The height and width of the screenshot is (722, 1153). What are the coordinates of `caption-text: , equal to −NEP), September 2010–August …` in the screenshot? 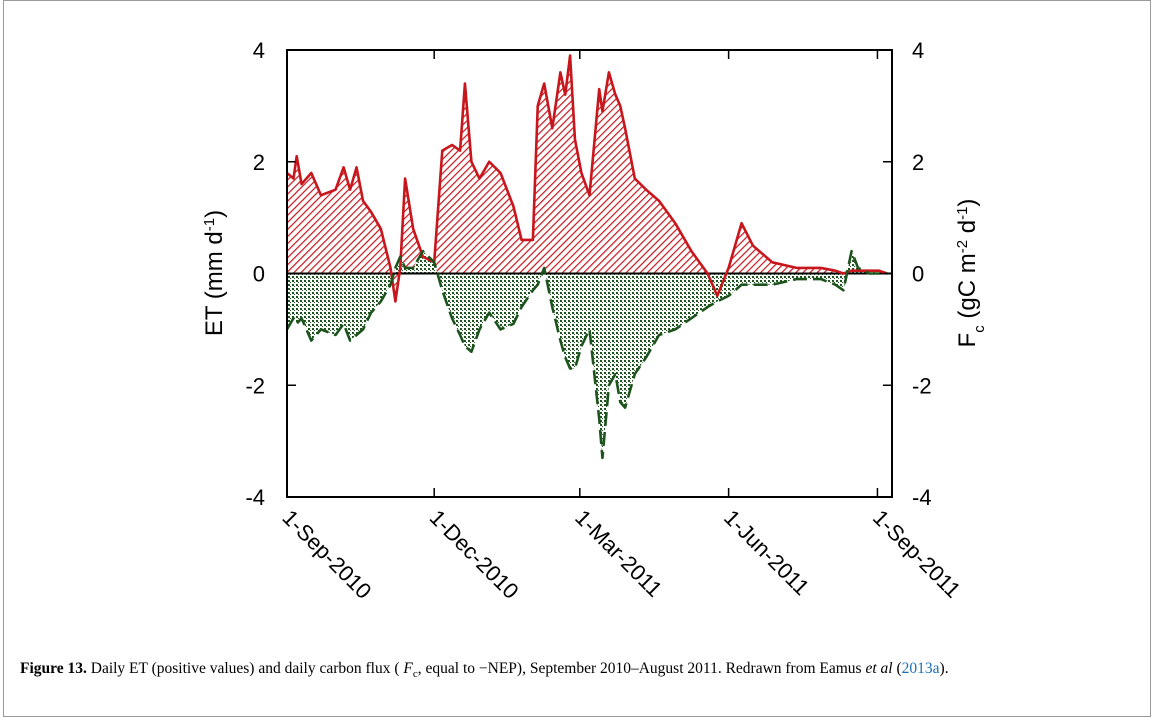 It's located at (641, 668).